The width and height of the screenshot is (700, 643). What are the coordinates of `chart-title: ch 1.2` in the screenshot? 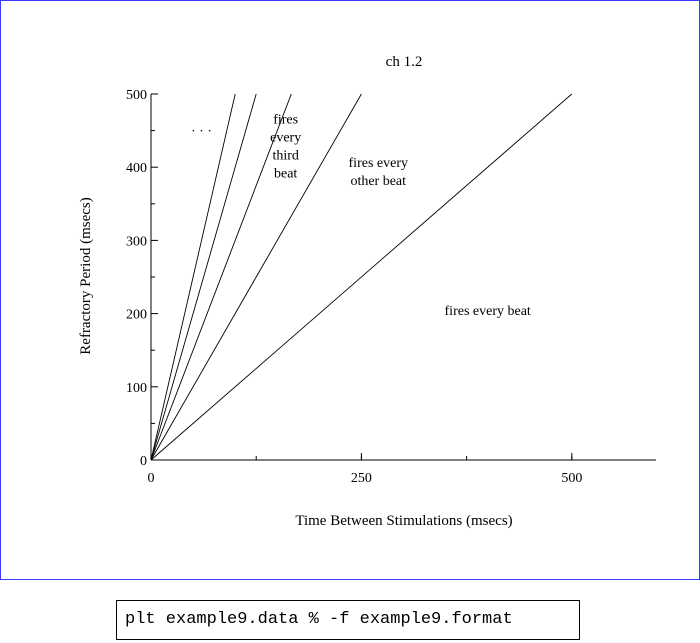 It's located at (404, 62).